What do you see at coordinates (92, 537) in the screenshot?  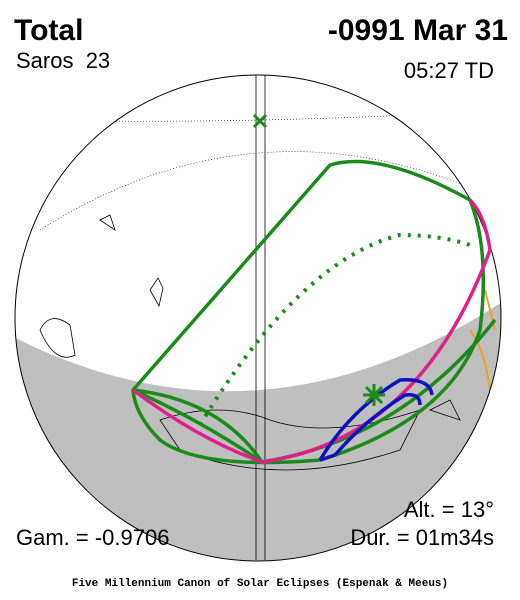 I see `gamma: Gam. = -0.9706` at bounding box center [92, 537].